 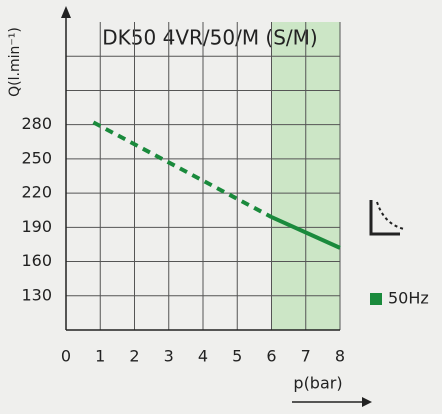 What do you see at coordinates (340, 356) in the screenshot?
I see `x-tick-label: 8` at bounding box center [340, 356].